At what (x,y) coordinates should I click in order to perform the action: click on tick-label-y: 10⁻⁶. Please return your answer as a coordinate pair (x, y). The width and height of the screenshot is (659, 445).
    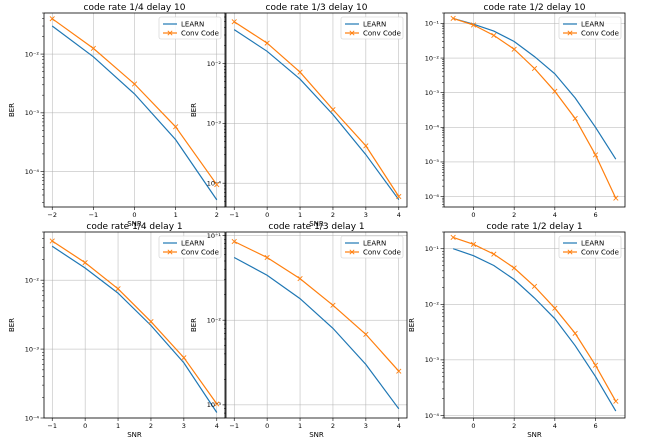
    Looking at the image, I should click on (432, 197).